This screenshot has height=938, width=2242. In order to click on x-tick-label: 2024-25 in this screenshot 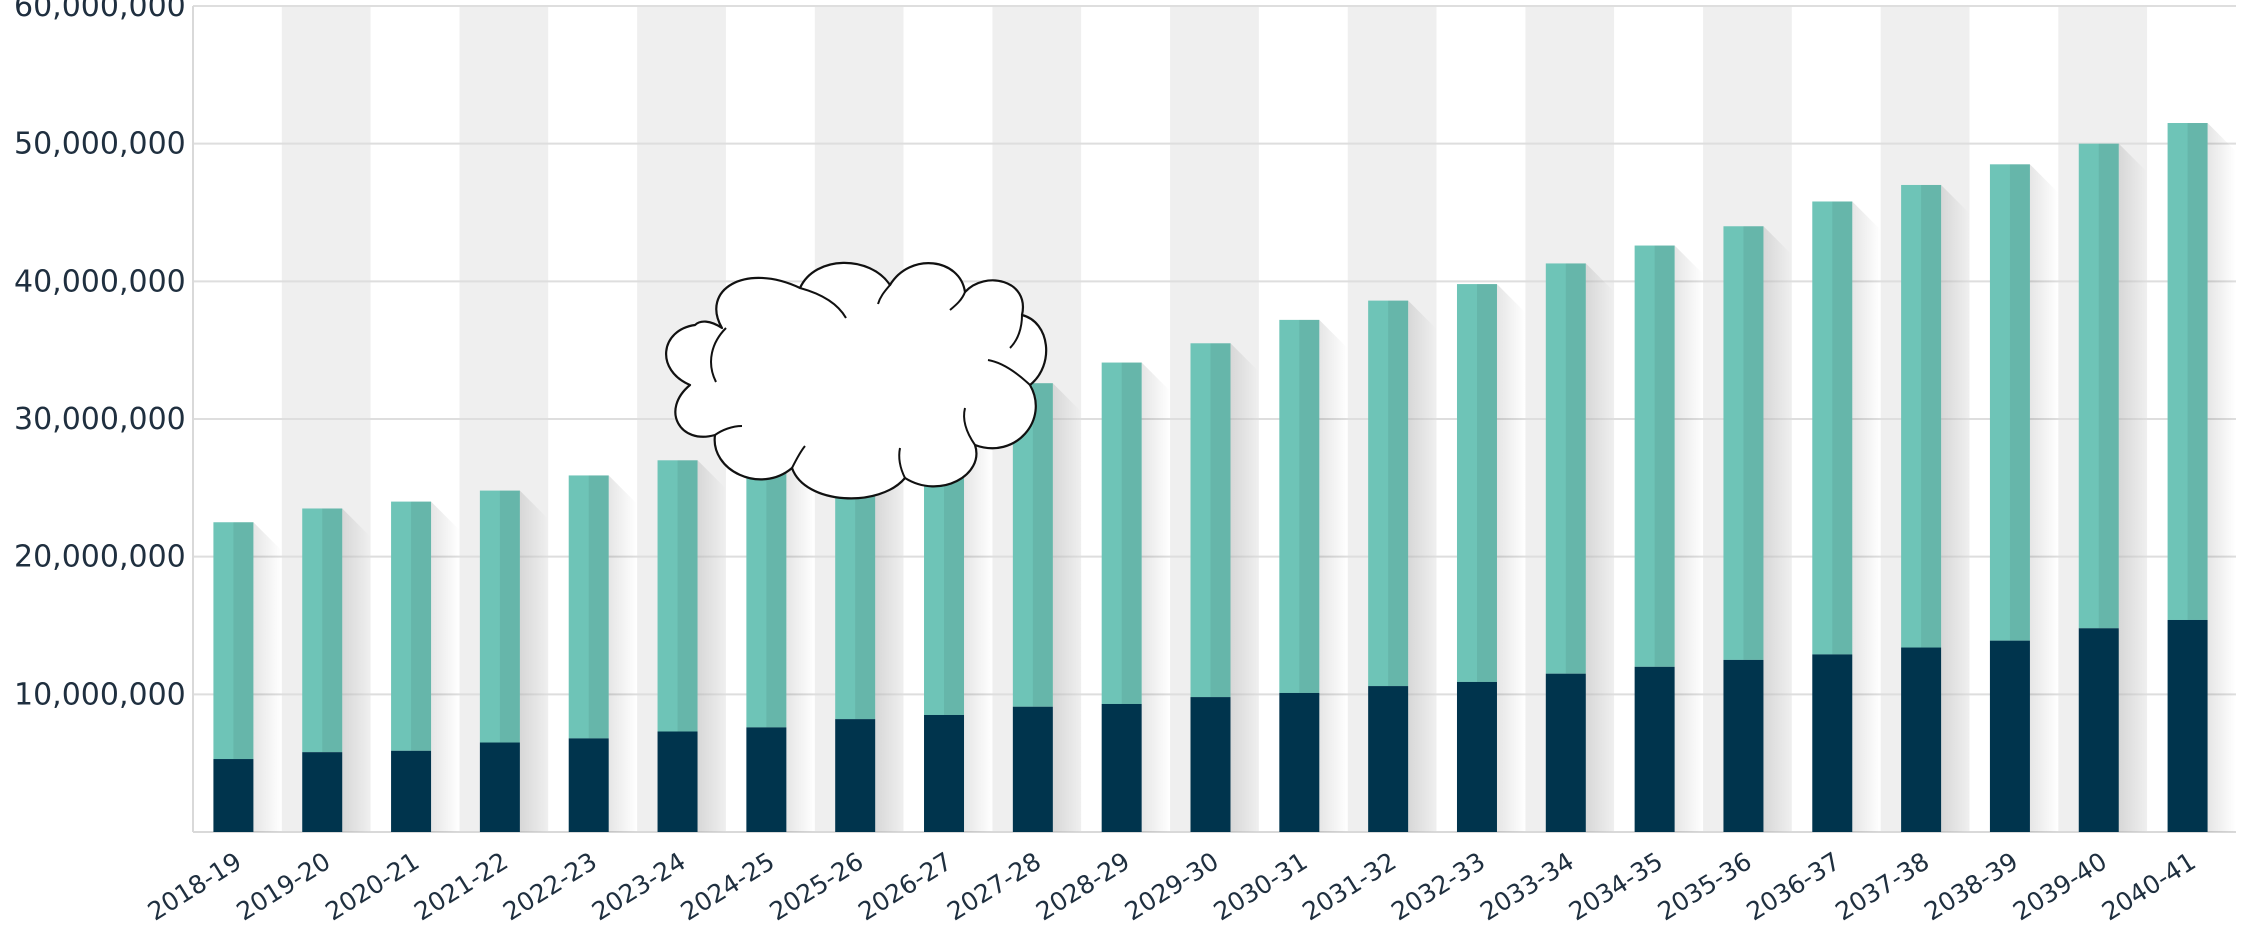, I will do `click(728, 886)`.